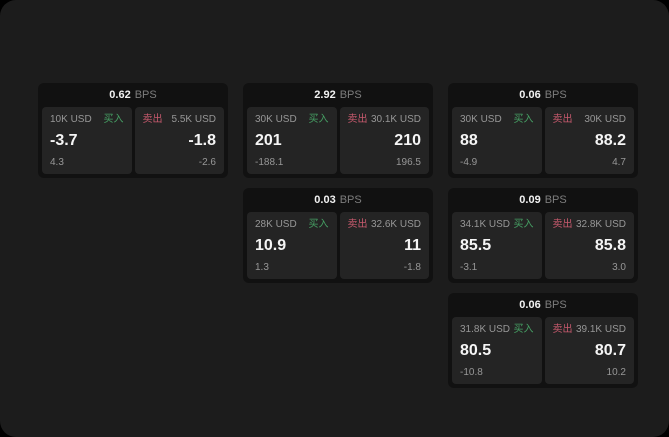  Describe the element at coordinates (600, 329) in the screenshot. I see `sell-notional: 39.1K USD` at that location.